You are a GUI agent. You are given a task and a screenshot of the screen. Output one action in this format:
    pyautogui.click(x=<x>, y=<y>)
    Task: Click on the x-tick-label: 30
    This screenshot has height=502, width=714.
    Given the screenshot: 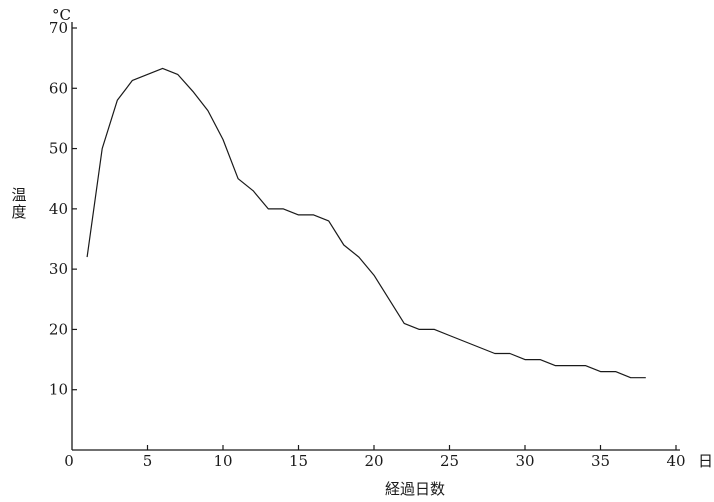 What is the action you would take?
    pyautogui.click(x=524, y=461)
    